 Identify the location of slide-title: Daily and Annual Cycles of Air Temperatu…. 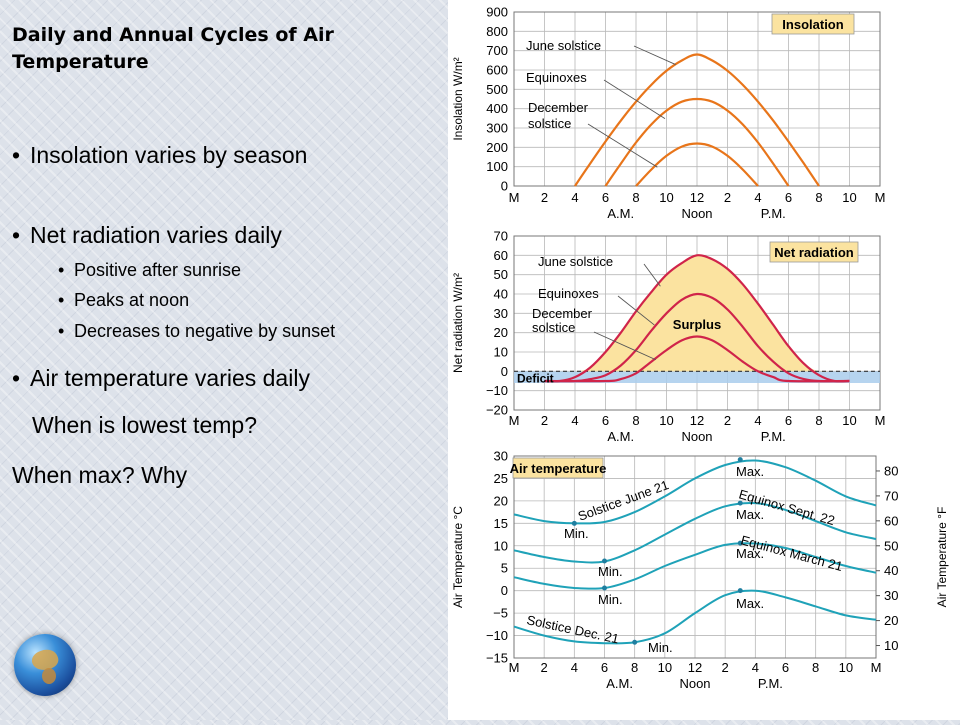
(173, 48).